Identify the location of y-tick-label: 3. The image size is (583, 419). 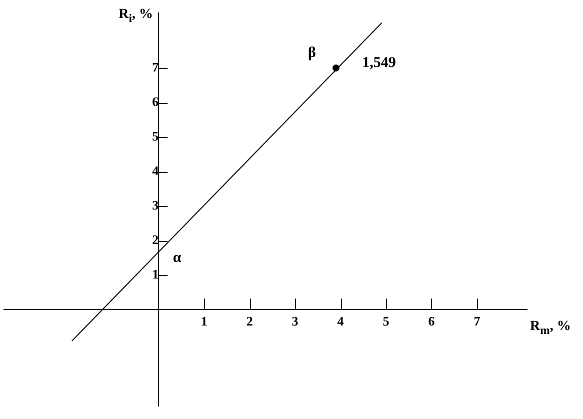
(156, 204).